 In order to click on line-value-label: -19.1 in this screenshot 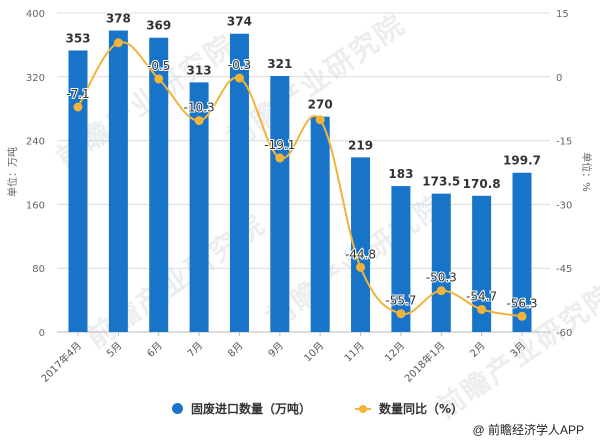, I will do `click(279, 145)`.